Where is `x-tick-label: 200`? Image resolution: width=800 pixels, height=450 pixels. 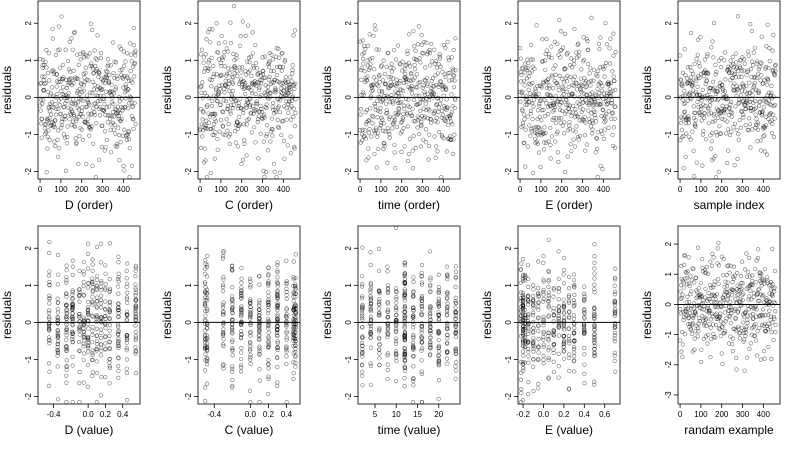
x-tick-label: 200 is located at coordinates (562, 189).